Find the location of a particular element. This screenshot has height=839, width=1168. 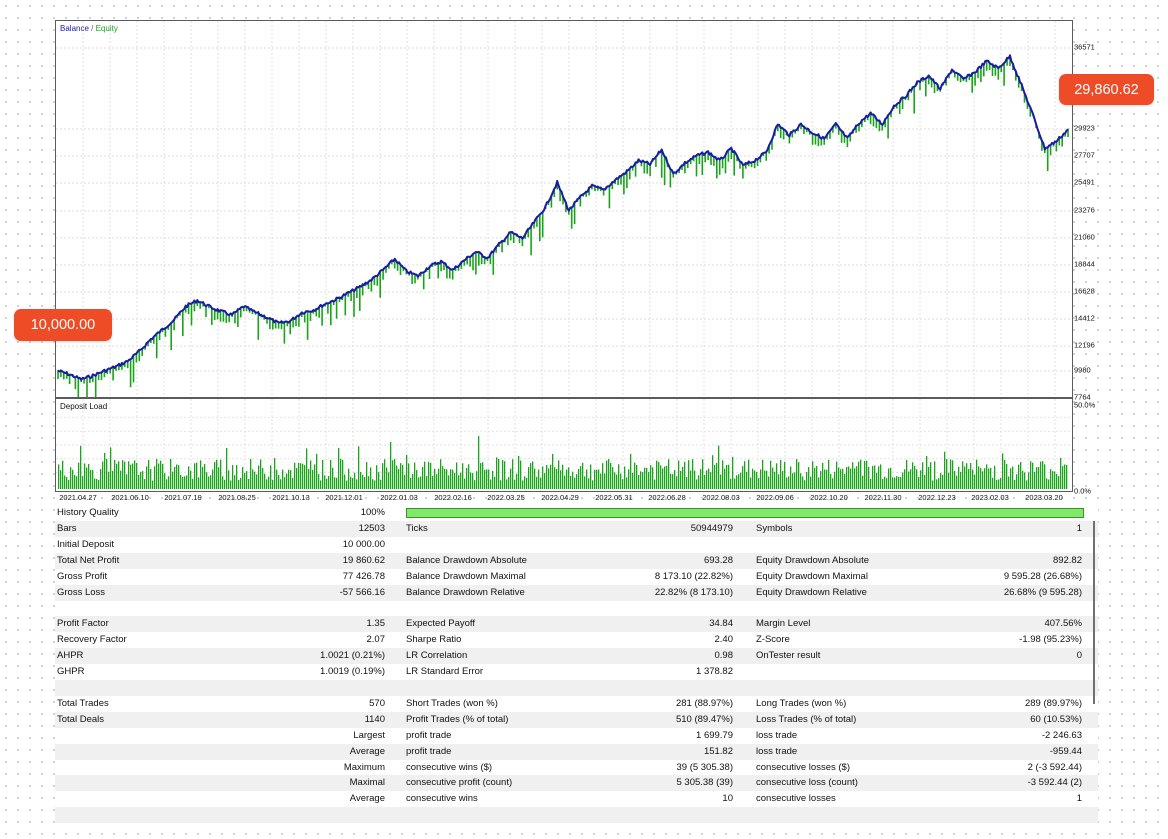

deposit-load-chart: Deposit Load is located at coordinates (564, 445).